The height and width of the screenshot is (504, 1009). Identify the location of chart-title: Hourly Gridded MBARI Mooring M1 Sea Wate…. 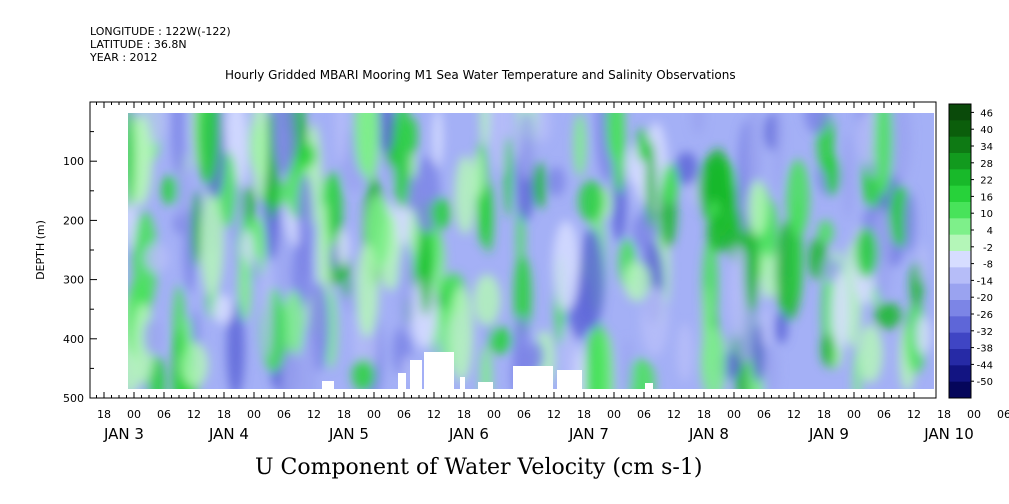
(480, 75).